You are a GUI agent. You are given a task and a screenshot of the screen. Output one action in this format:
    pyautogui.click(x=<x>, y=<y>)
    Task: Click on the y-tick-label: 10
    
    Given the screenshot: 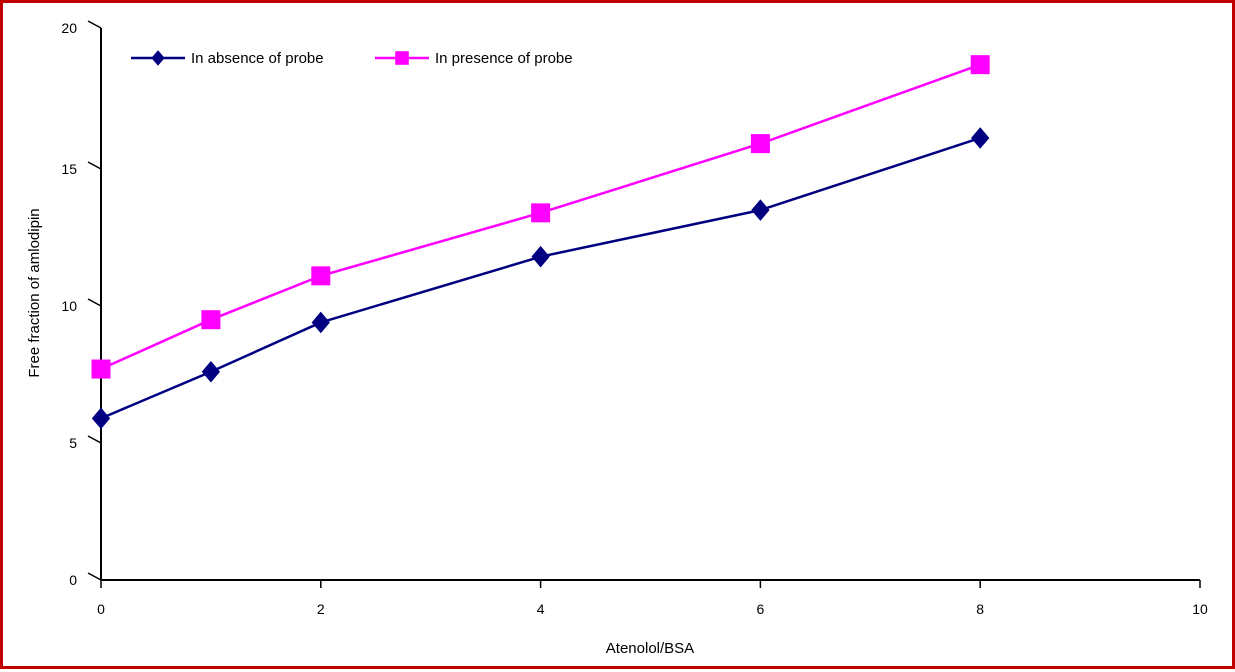 What is the action you would take?
    pyautogui.click(x=69, y=306)
    